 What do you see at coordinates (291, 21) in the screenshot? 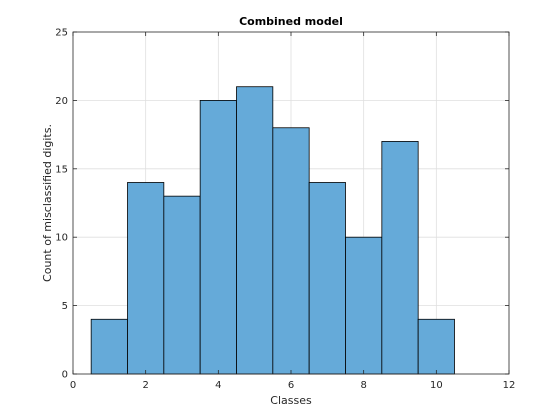
I see `chart-title: Combined model` at bounding box center [291, 21].